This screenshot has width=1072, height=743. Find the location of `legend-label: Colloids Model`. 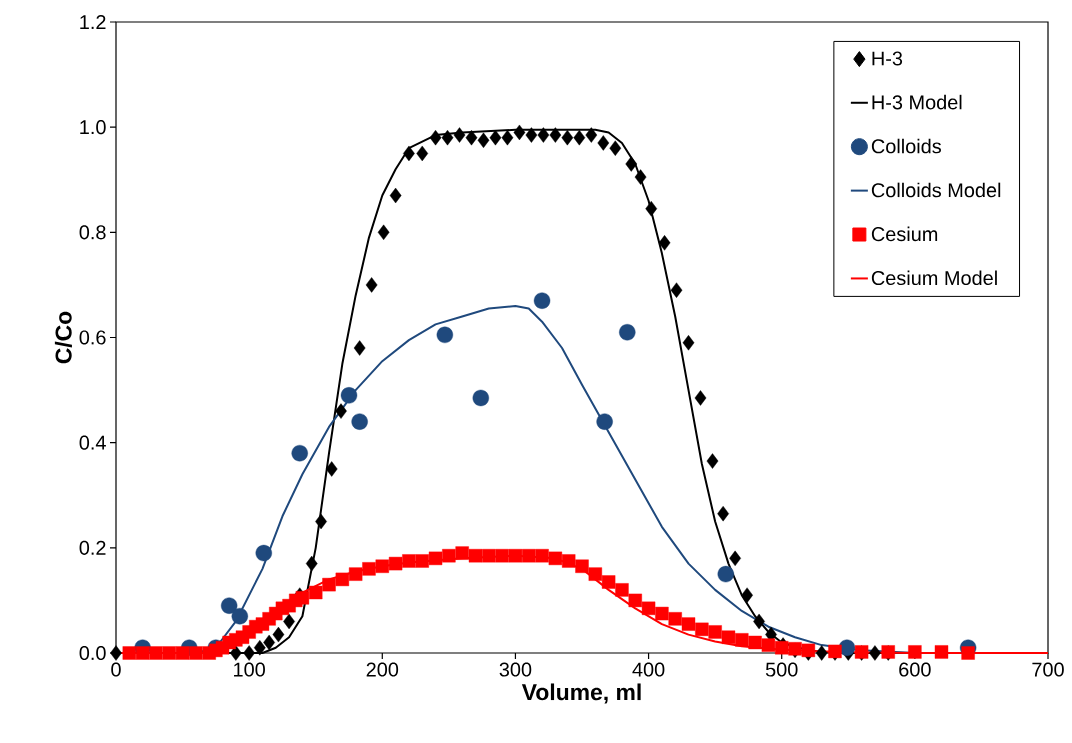

legend-label: Colloids Model is located at coordinates (936, 190).